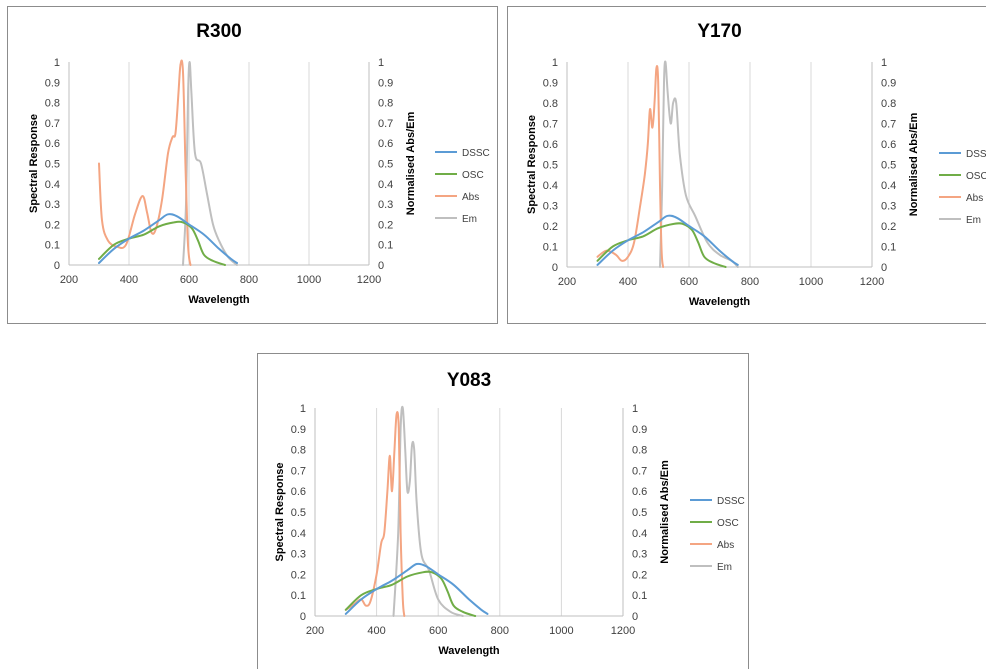 Image resolution: width=986 pixels, height=670 pixels. I want to click on x-tick-label: 1200, so click(872, 282).